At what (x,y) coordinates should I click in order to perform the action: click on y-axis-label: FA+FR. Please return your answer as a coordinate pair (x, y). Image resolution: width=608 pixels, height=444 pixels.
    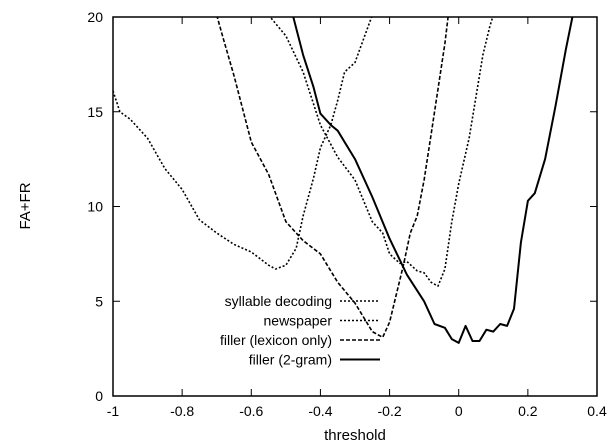
    Looking at the image, I should click on (25, 205).